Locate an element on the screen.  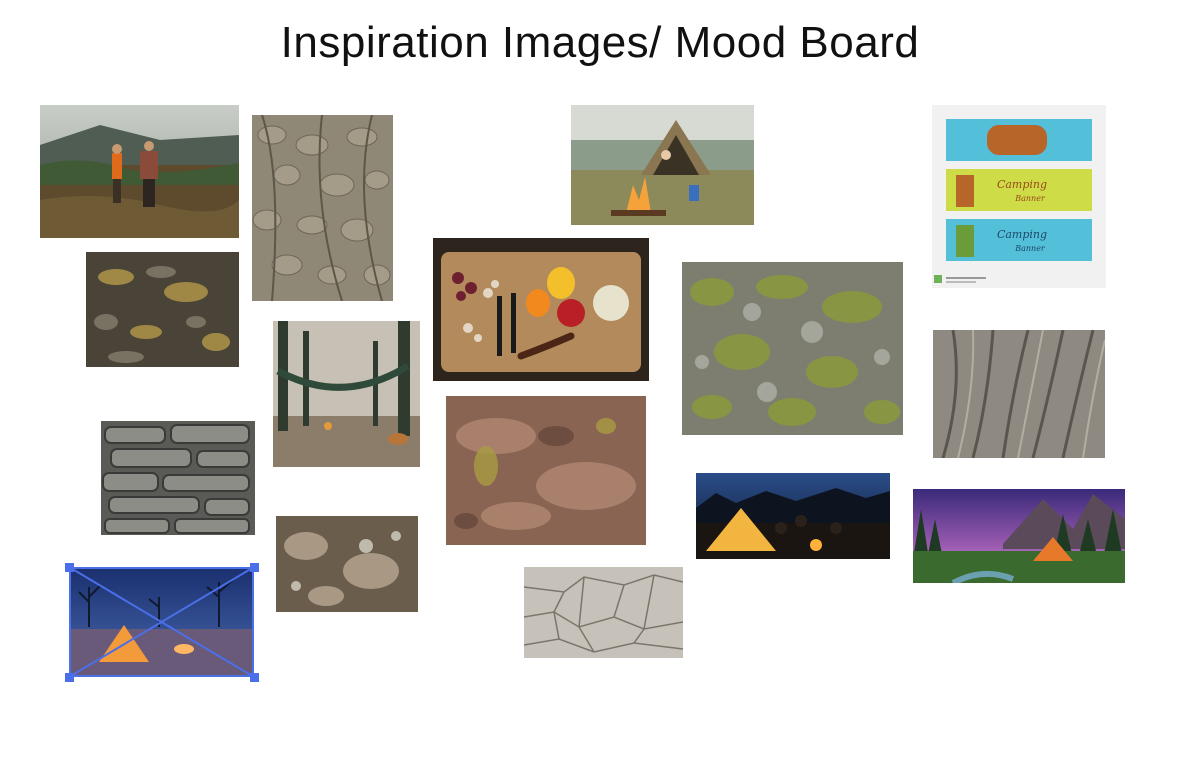
image-campfire-tent is located at coordinates (662, 165).